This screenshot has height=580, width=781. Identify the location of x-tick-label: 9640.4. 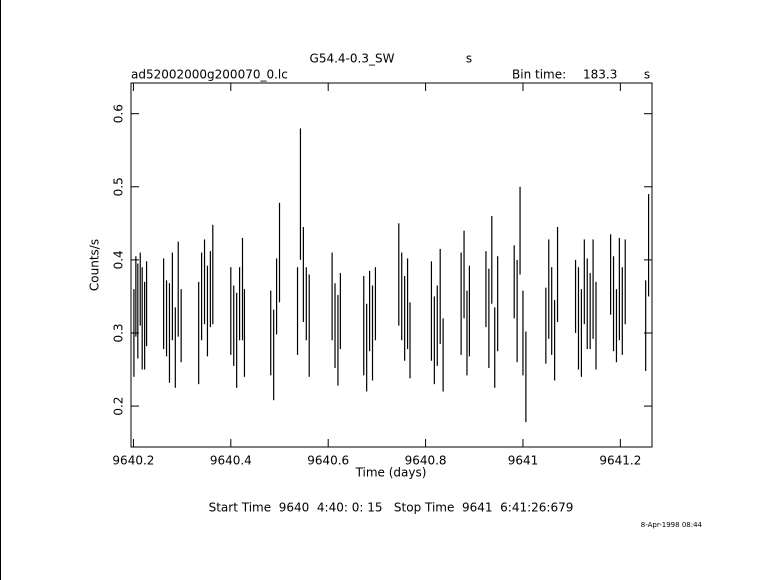
(231, 461).